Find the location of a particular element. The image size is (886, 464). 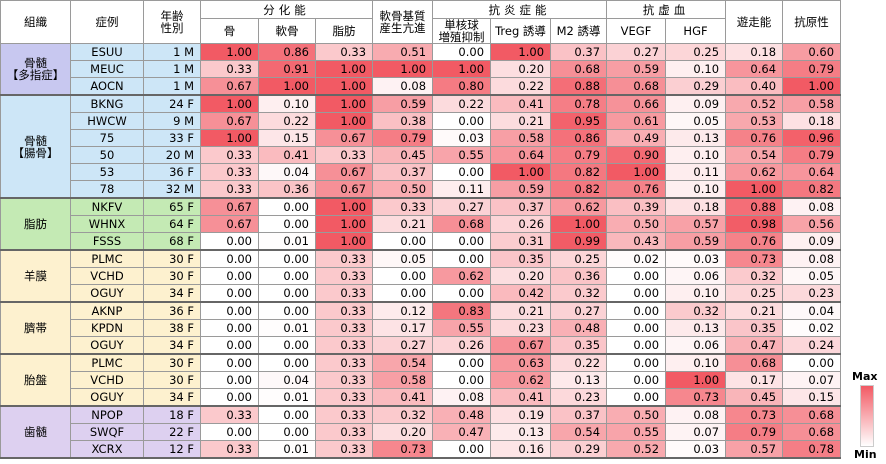

age-cell: 65 F is located at coordinates (172, 206).